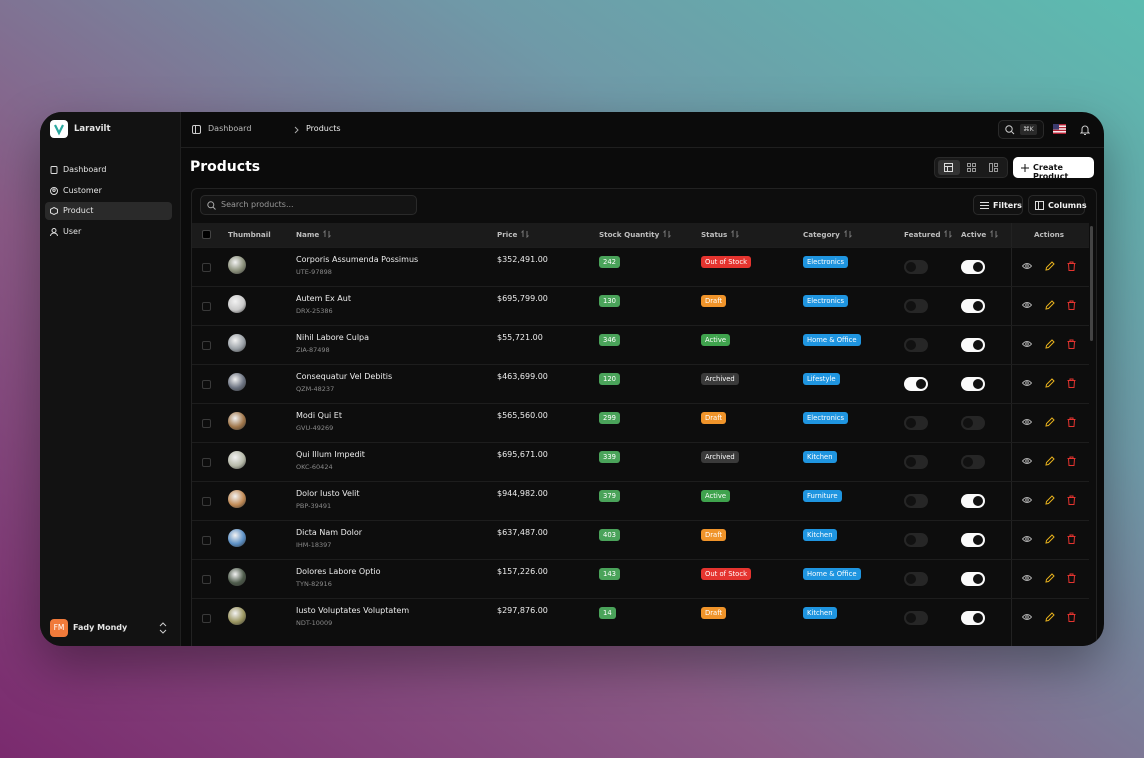 This screenshot has width=1144, height=758. I want to click on column-label: Active, so click(974, 234).